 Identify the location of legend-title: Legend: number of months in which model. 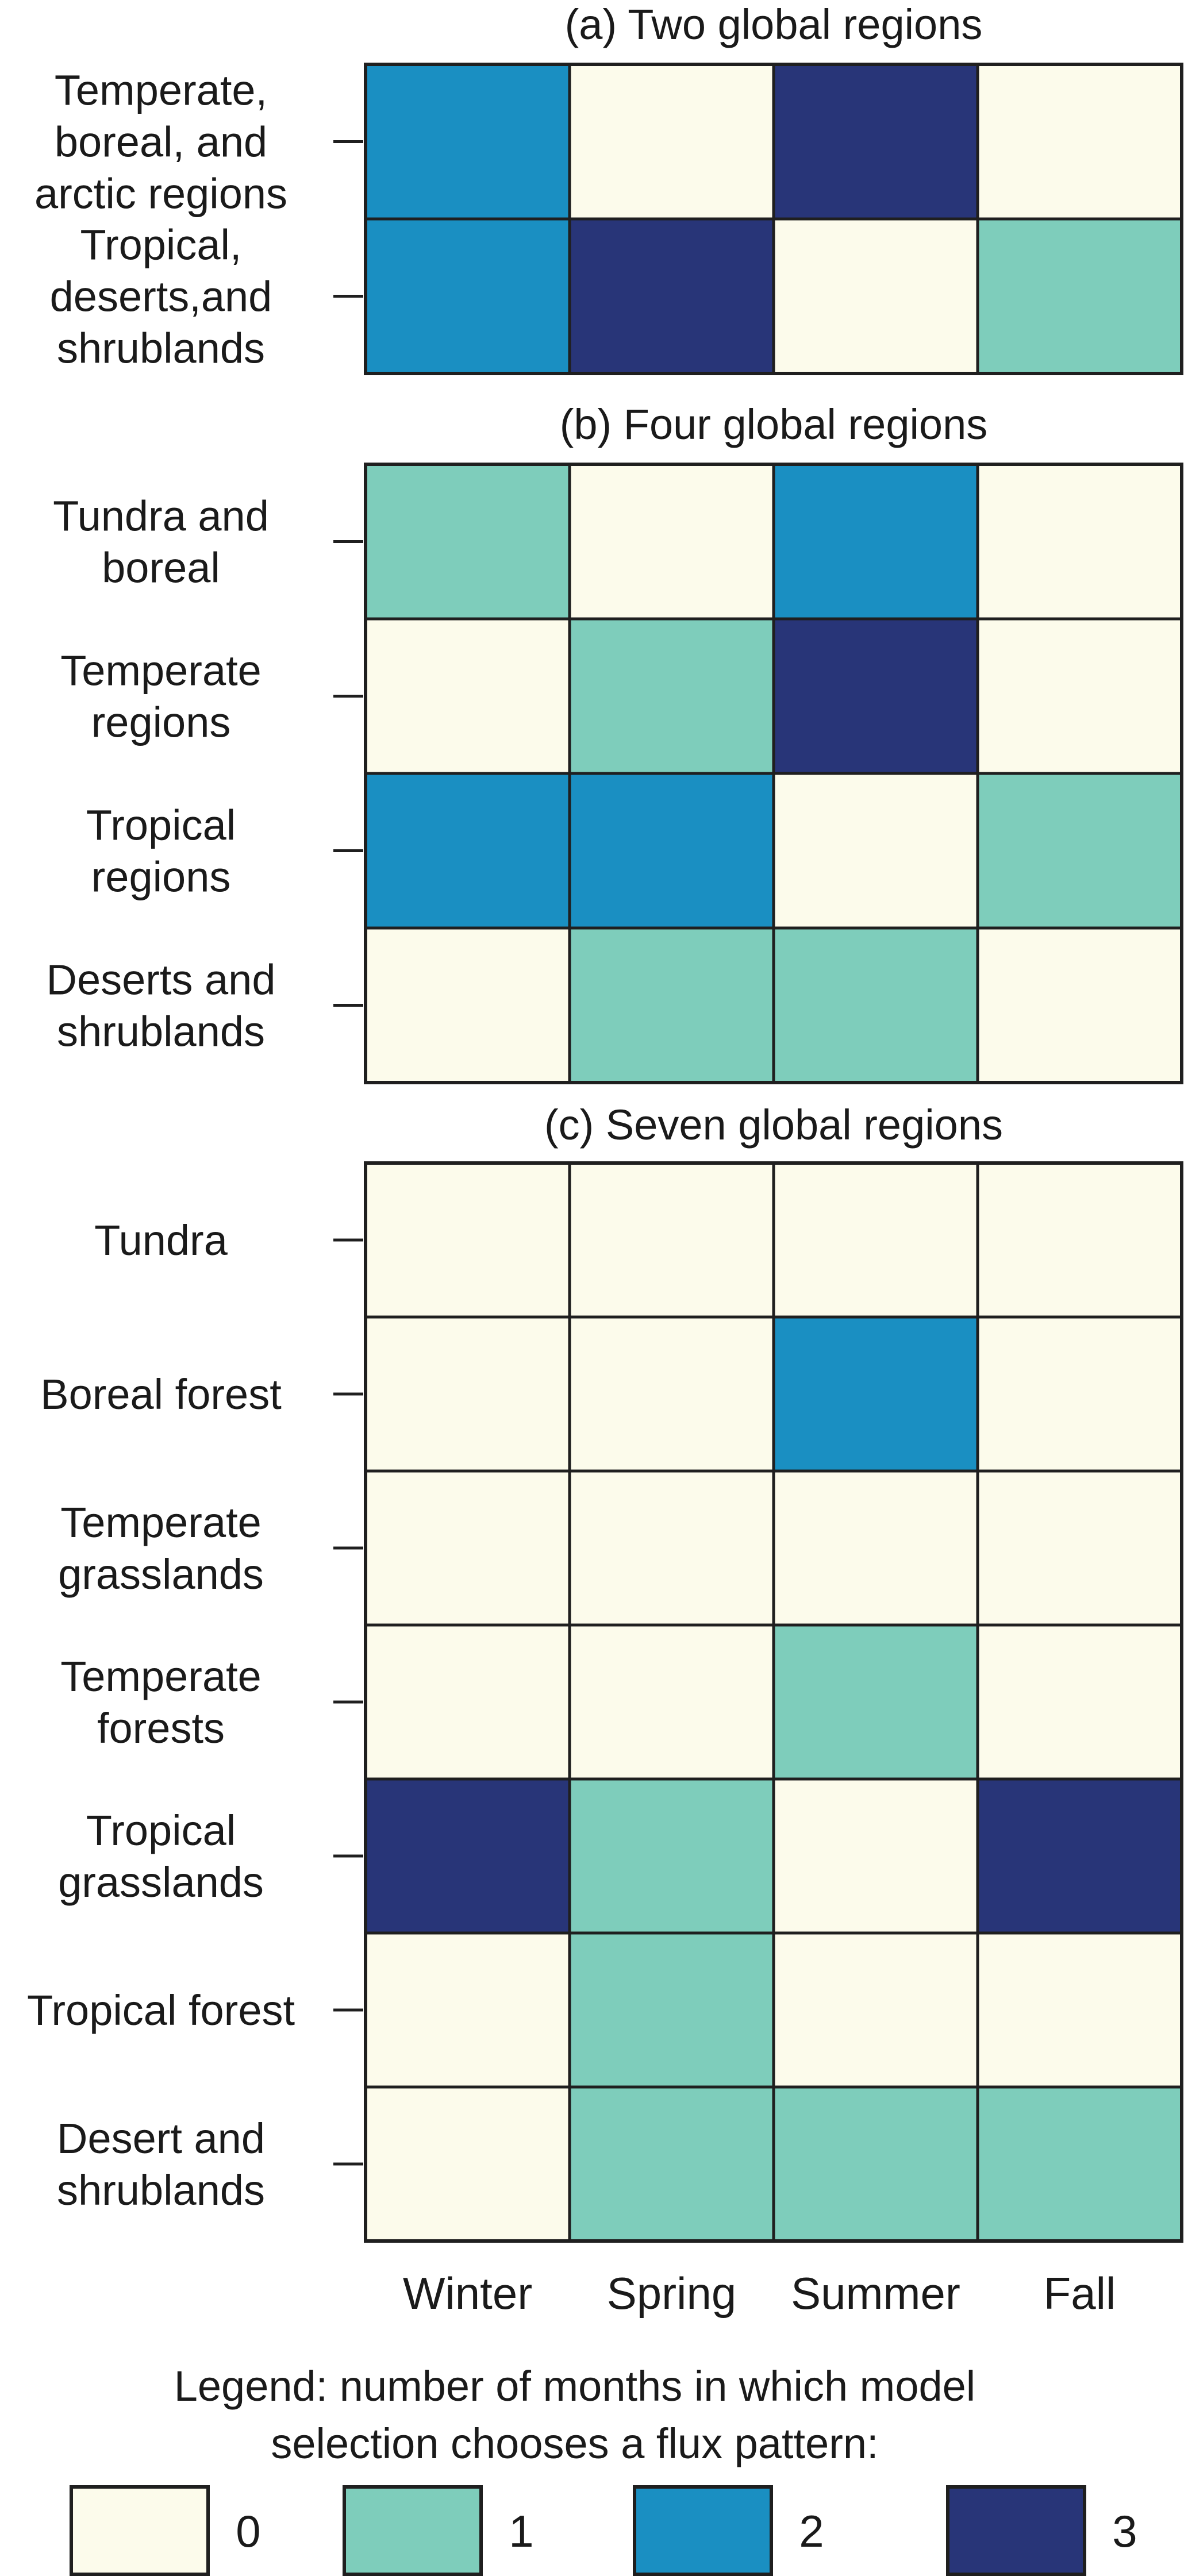
(574, 2386).